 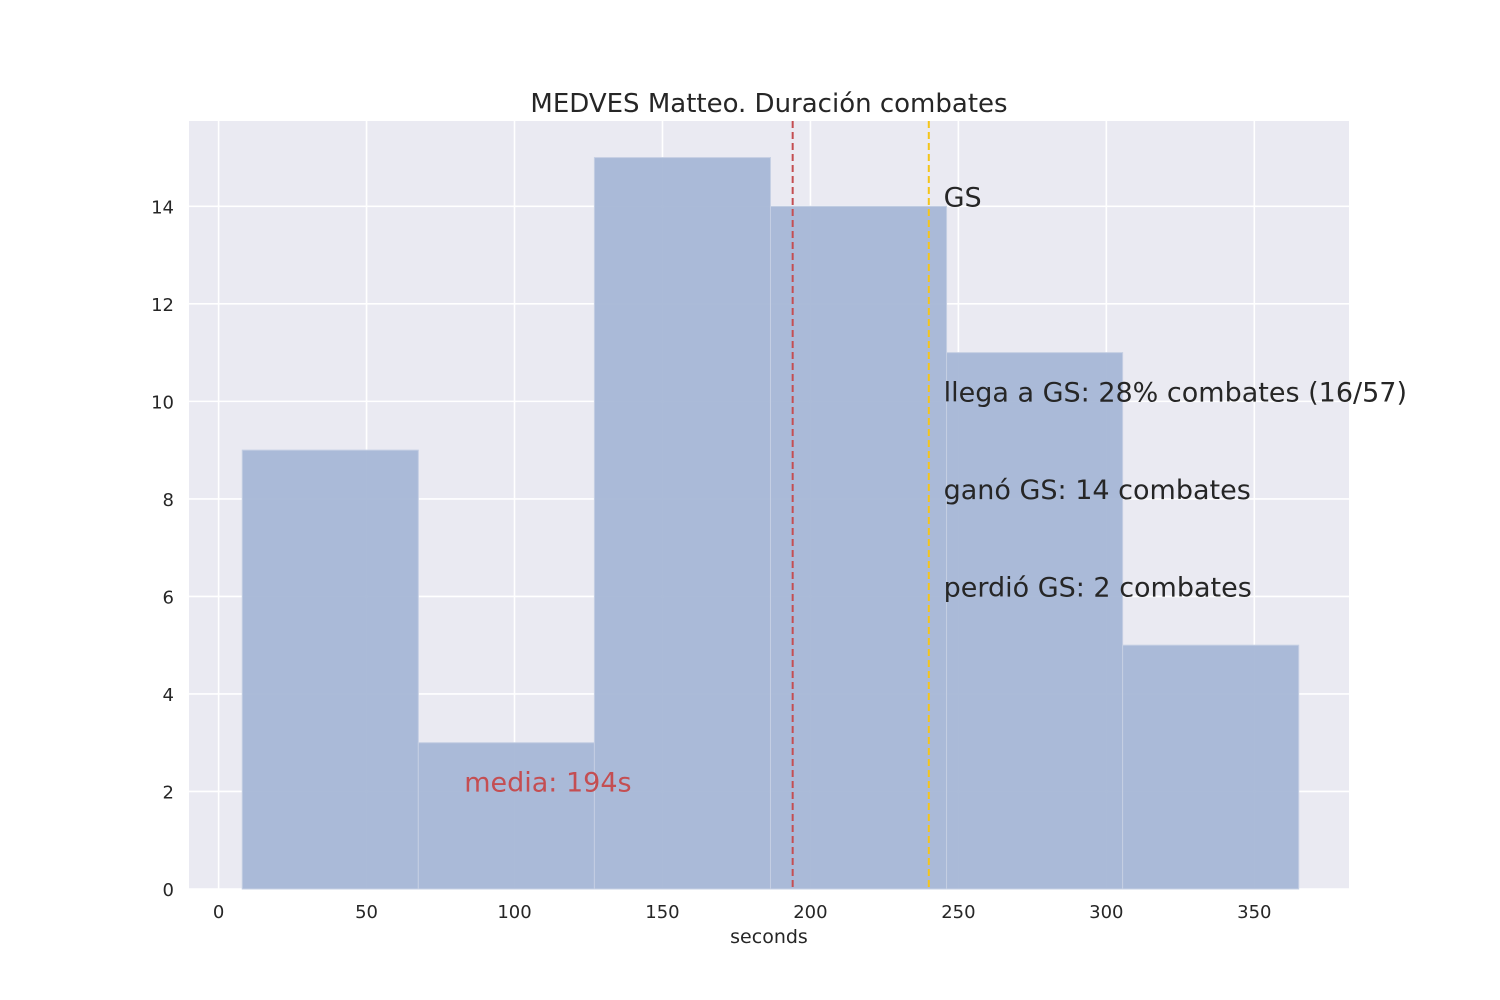 What do you see at coordinates (366, 912) in the screenshot?
I see `x-tick-label: 50` at bounding box center [366, 912].